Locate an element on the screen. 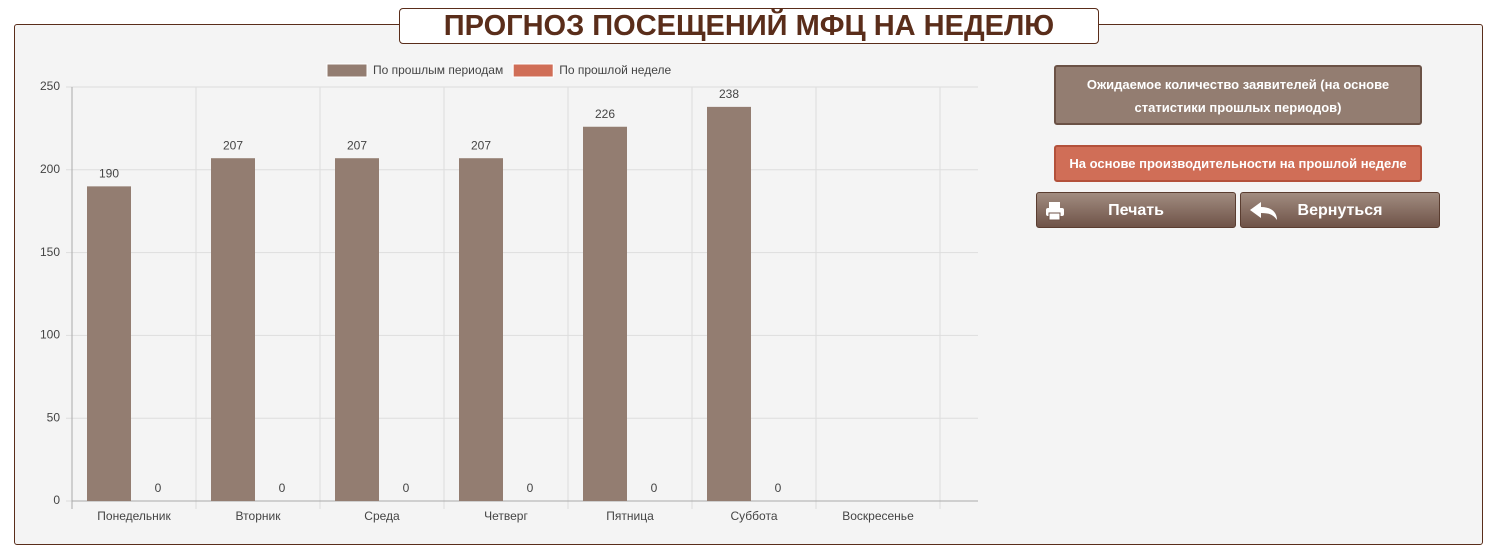 The image size is (1492, 558). y-tick-label: 0 is located at coordinates (56, 500).